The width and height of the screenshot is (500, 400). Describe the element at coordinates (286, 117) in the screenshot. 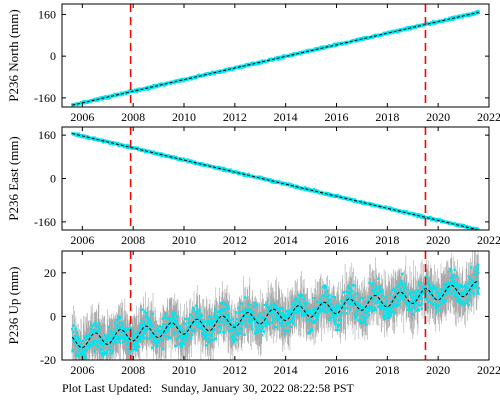

I see `x-tick-label: 2014` at that location.